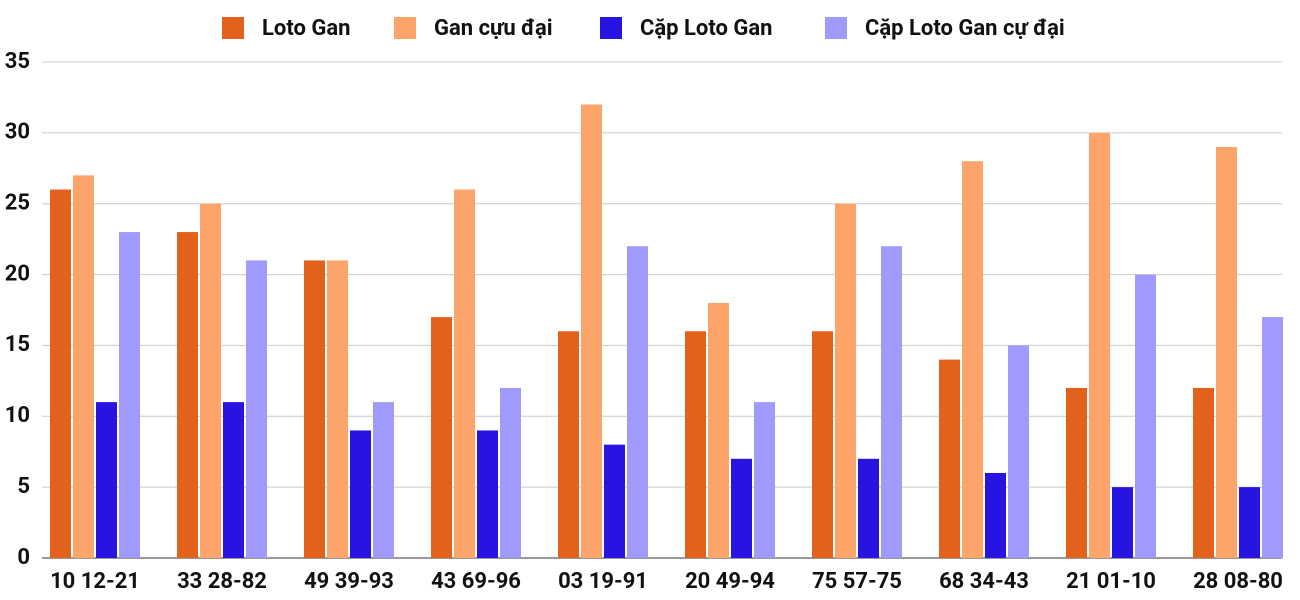 Image resolution: width=1300 pixels, height=600 pixels. Describe the element at coordinates (1238, 581) in the screenshot. I see `x-tick-label: 28 08-80` at that location.